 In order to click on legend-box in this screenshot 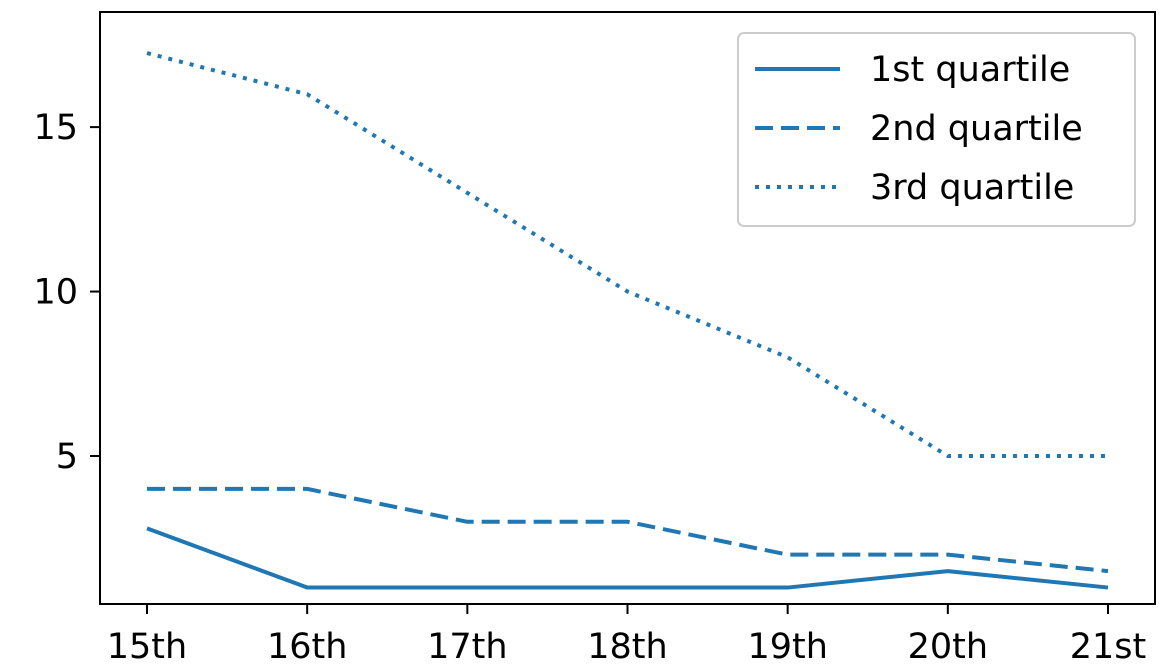, I will do `click(936, 129)`.